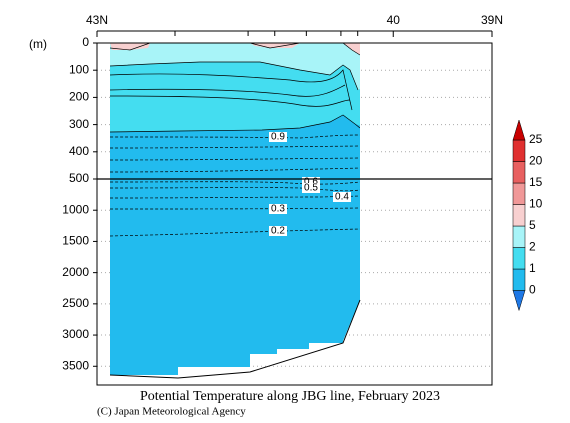  Describe the element at coordinates (85, 42) in the screenshot. I see `y-tick-label: 0` at that location.